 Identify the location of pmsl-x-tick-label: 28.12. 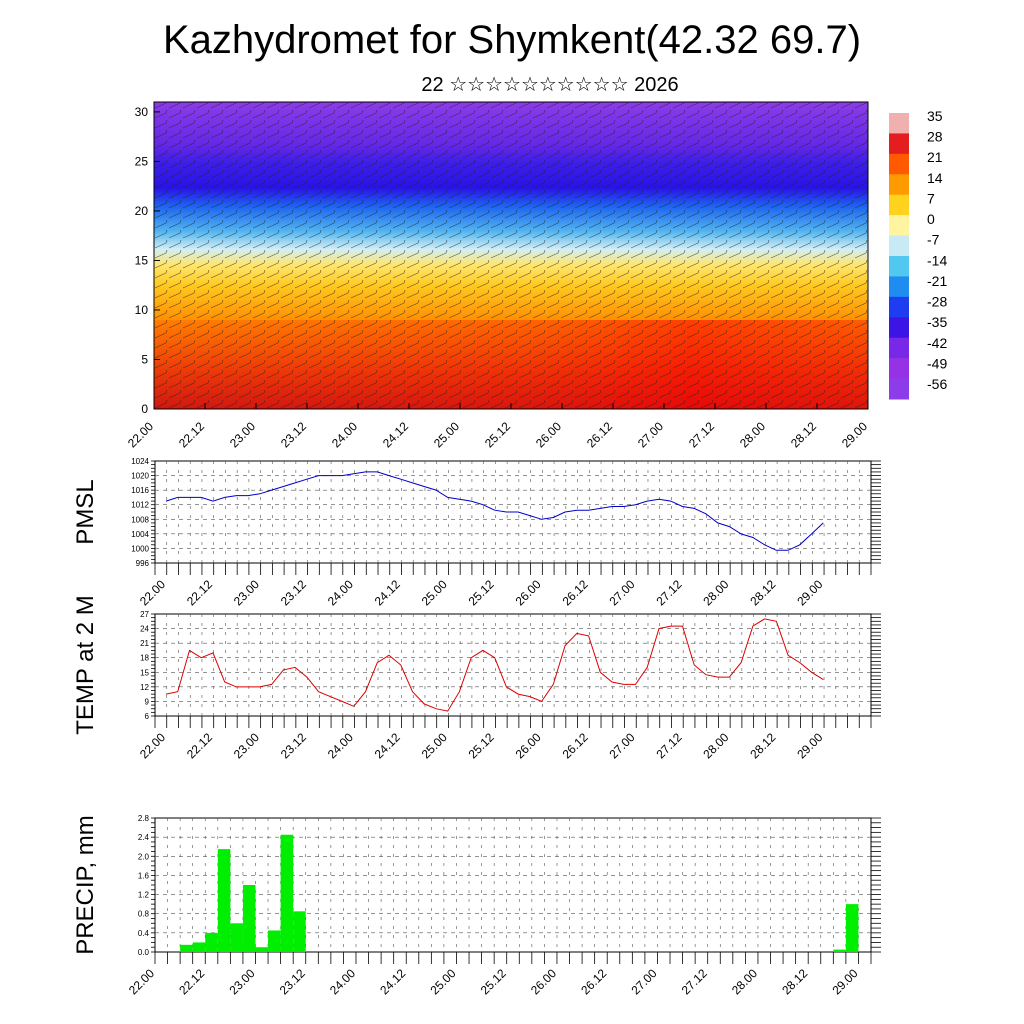
(762, 592).